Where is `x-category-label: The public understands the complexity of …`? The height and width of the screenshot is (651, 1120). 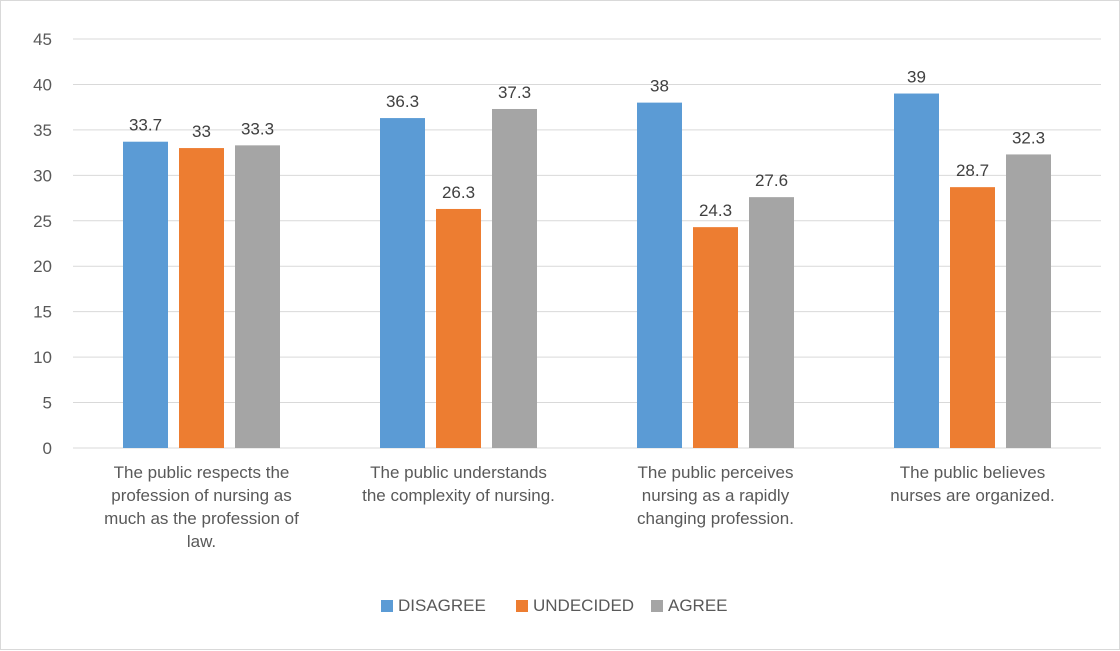 x-category-label: The public understands the complexity of … is located at coordinates (458, 484).